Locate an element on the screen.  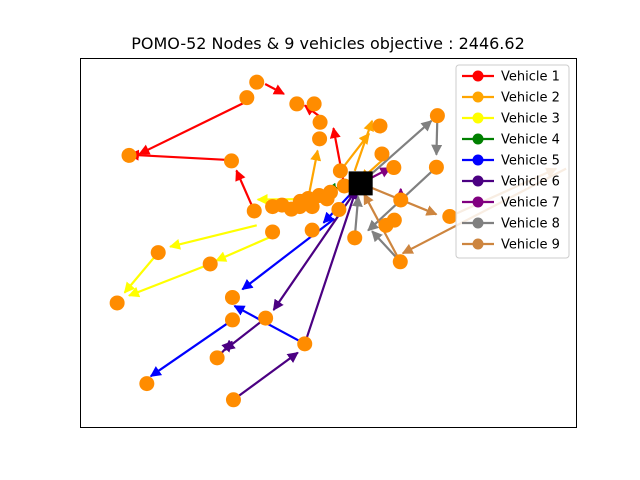
legend-label: Vehicle 4 is located at coordinates (530, 140).